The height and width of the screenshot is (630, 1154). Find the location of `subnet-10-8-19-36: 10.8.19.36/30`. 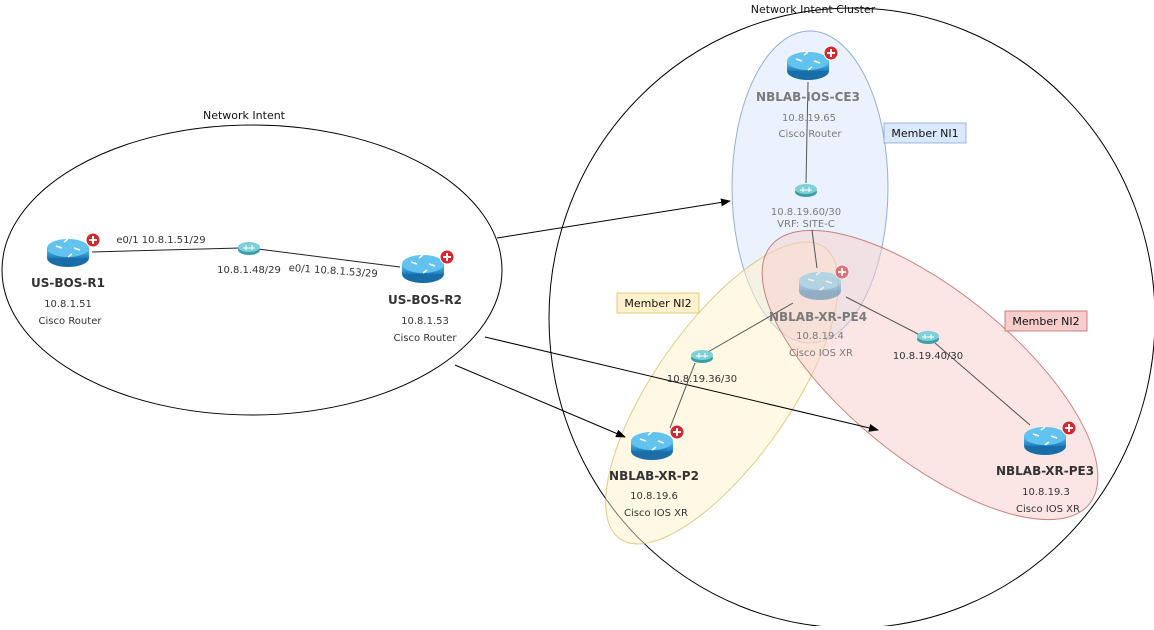

subnet-10-8-19-36: 10.8.19.36/30 is located at coordinates (702, 367).